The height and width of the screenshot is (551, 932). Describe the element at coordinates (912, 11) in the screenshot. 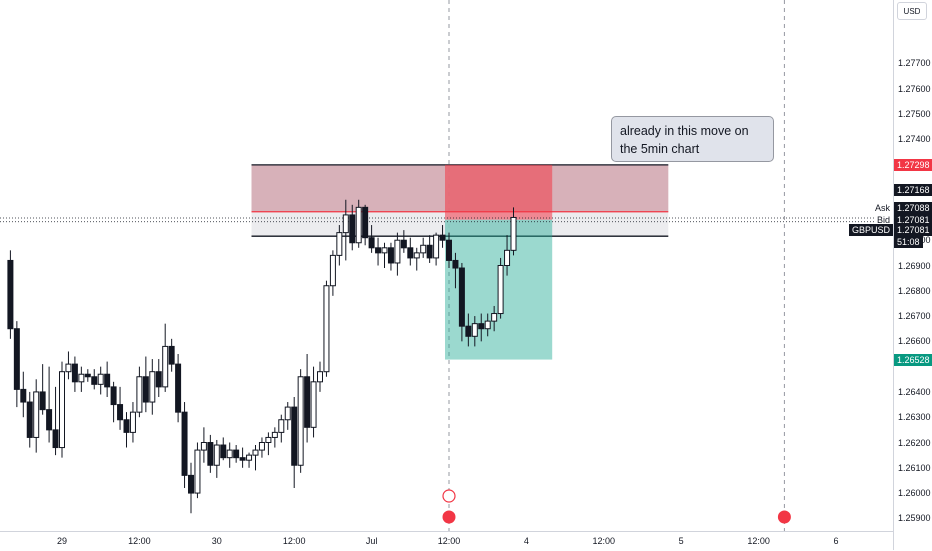

I see `currency-button: USD` at that location.